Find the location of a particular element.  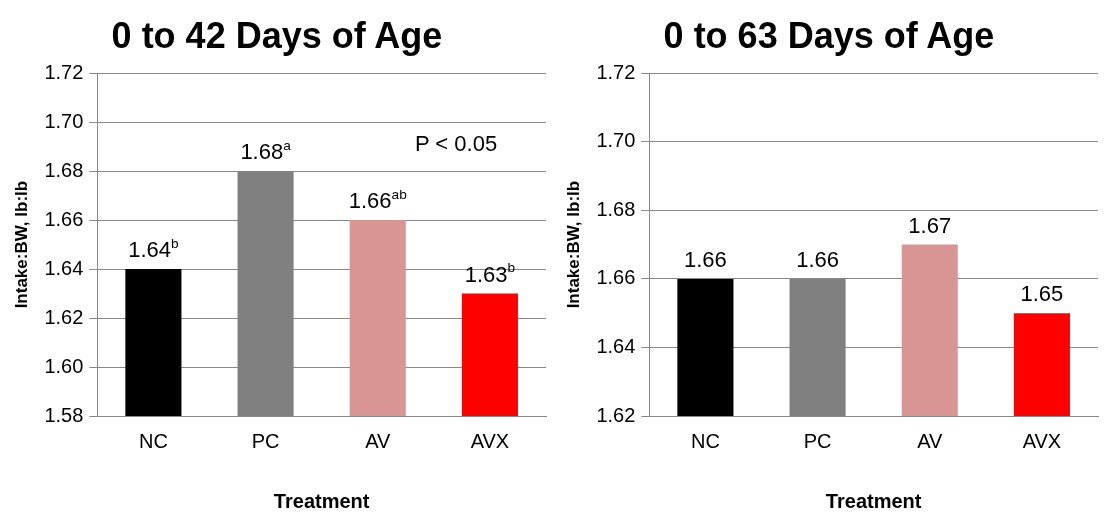

y-tick-label: 1.60 is located at coordinates (64, 365).